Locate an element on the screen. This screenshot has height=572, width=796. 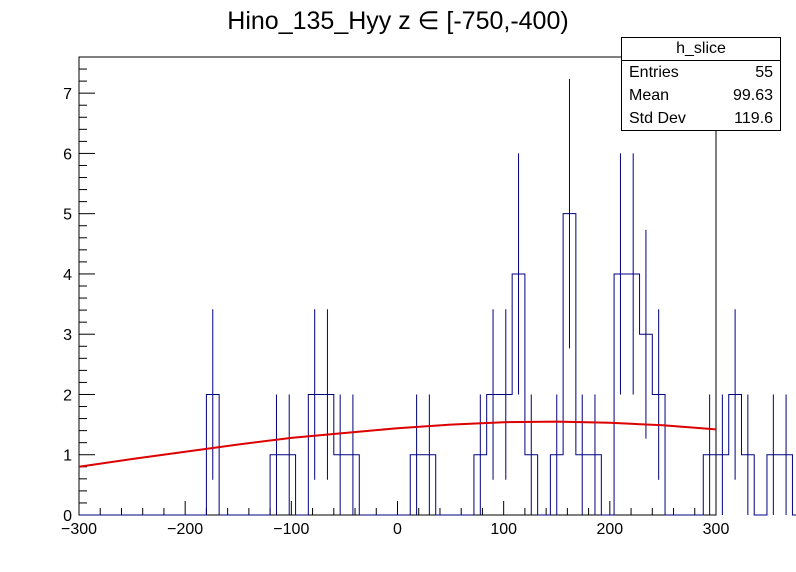
stats-value: 55 is located at coordinates (764, 72).